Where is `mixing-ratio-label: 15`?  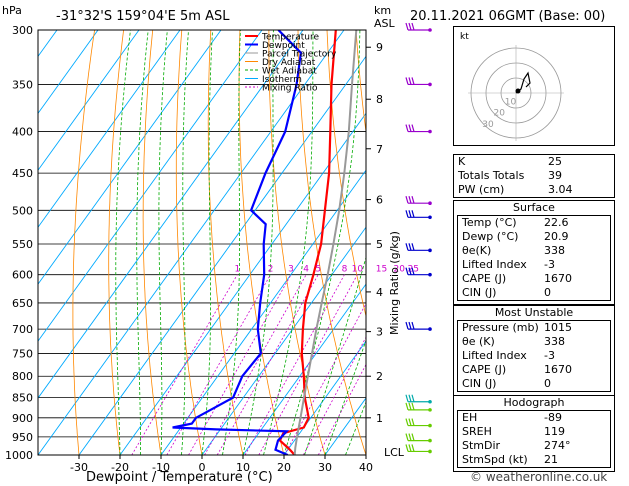
mixing-ratio-label: 15 is located at coordinates (381, 270).